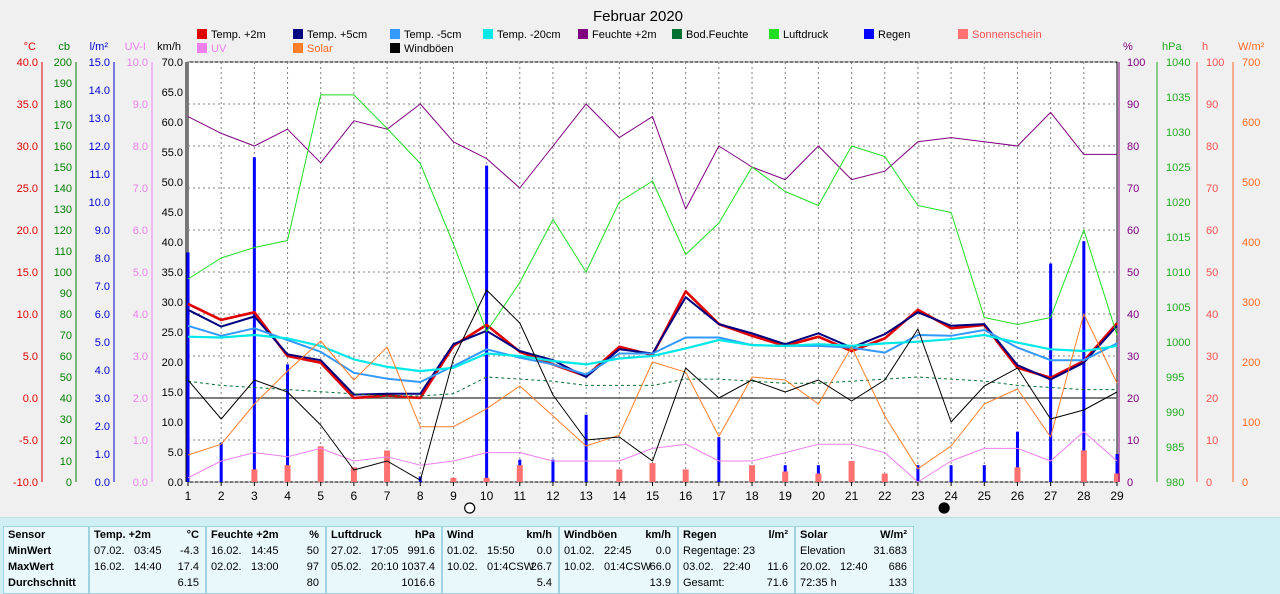 The width and height of the screenshot is (1280, 594). What do you see at coordinates (544, 551) in the screenshot?
I see `stats-wind-min: 0.0` at bounding box center [544, 551].